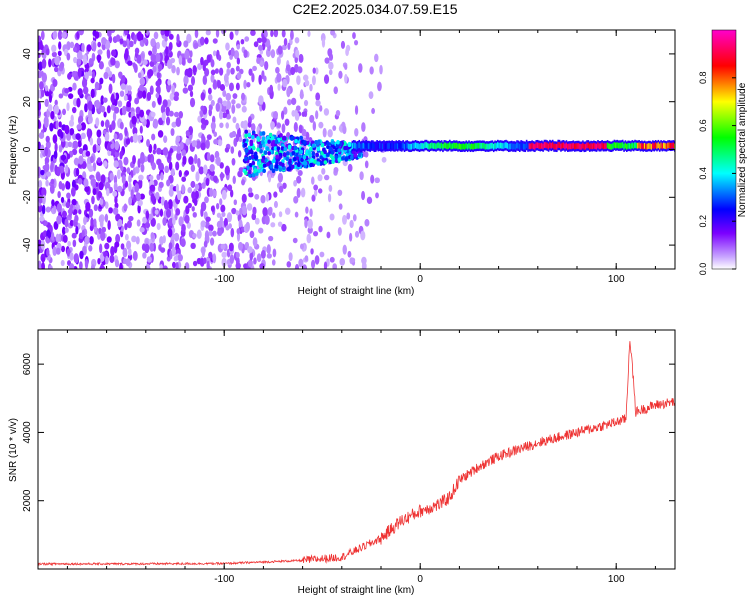 The image size is (750, 600). I want to click on colorbar-tick-label: 0.6, so click(703, 125).